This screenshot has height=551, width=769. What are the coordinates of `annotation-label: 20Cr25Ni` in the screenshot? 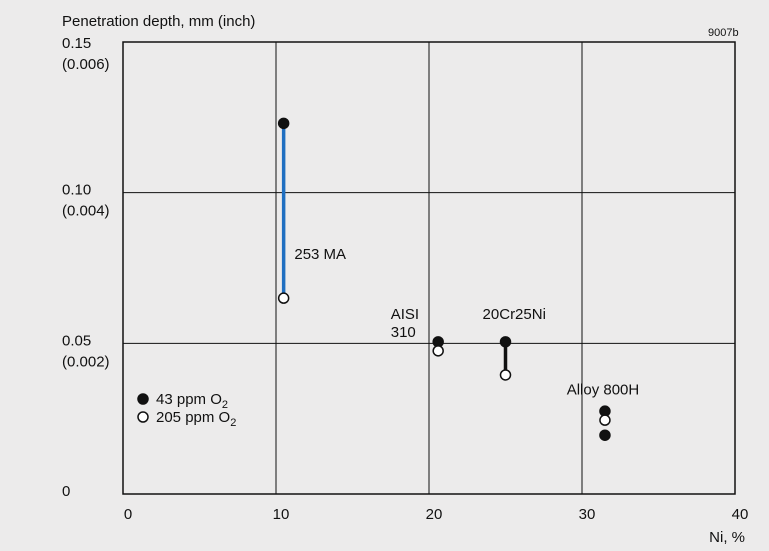 It's located at (514, 314).